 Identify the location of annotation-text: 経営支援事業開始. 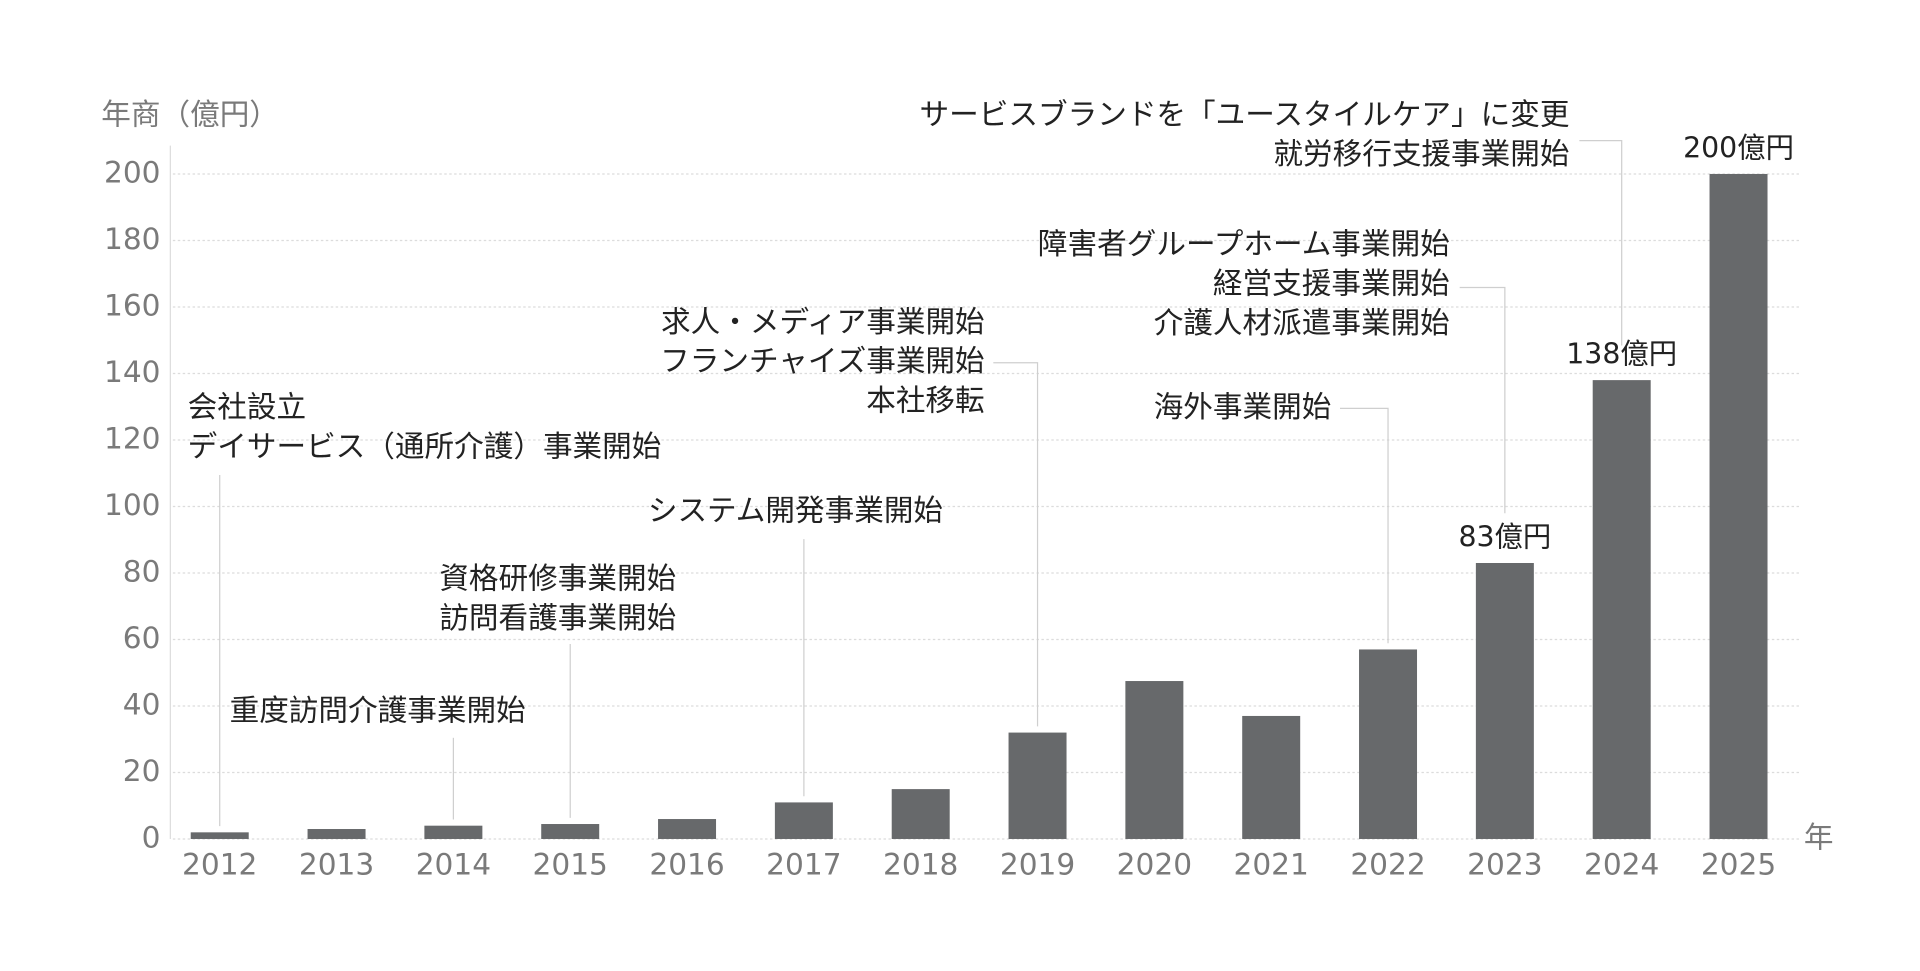
(1331, 284).